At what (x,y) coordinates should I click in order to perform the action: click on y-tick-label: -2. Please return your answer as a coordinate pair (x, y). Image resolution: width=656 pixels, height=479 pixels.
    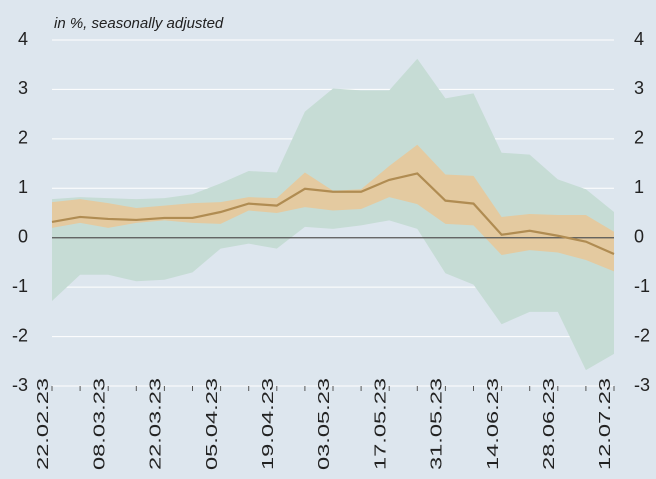
    Looking at the image, I should click on (20, 335).